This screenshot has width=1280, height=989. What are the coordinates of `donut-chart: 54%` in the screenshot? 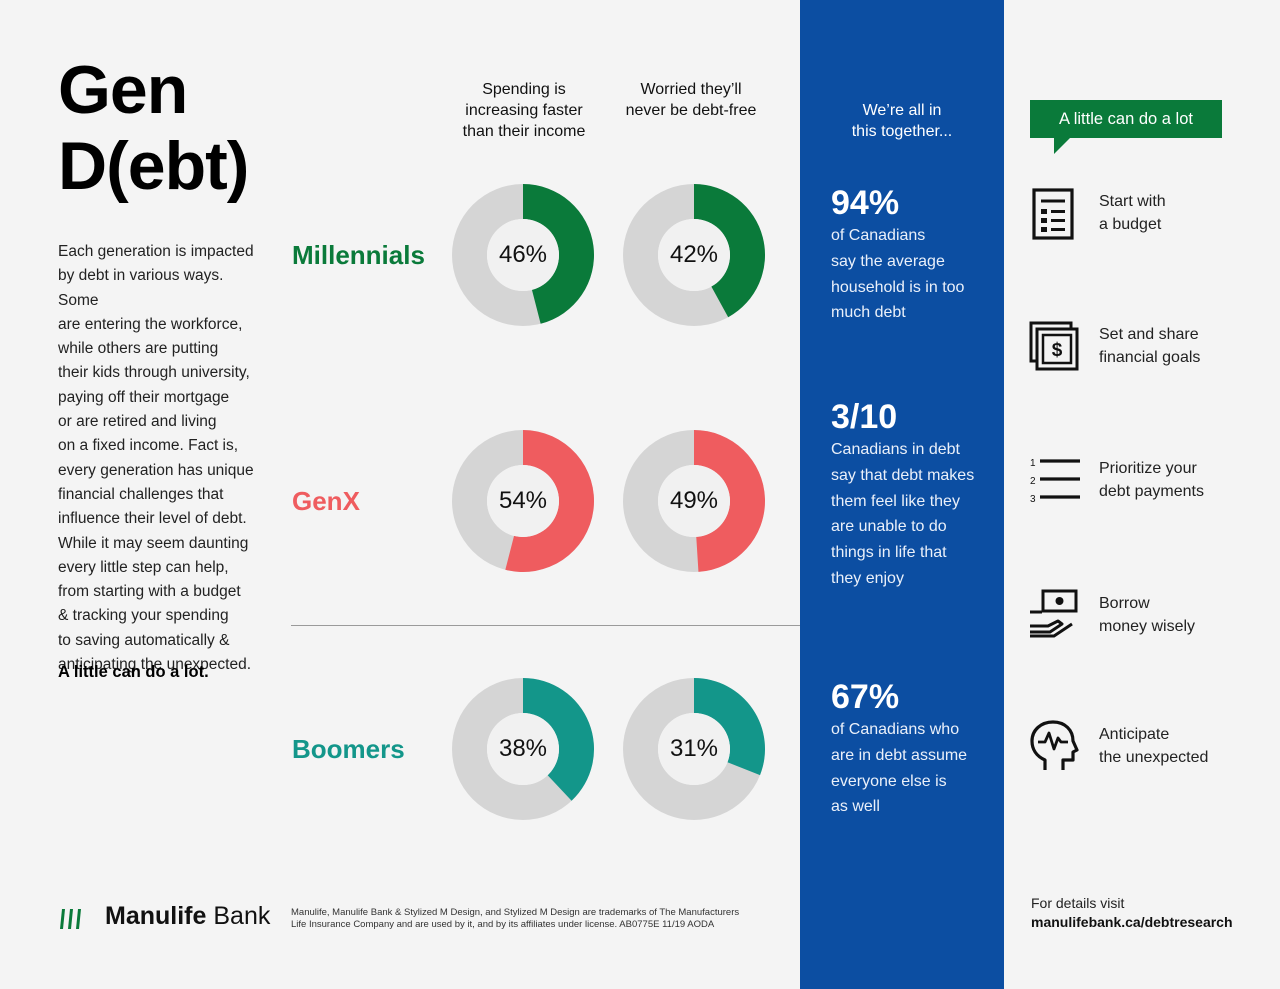 It's located at (523, 501).